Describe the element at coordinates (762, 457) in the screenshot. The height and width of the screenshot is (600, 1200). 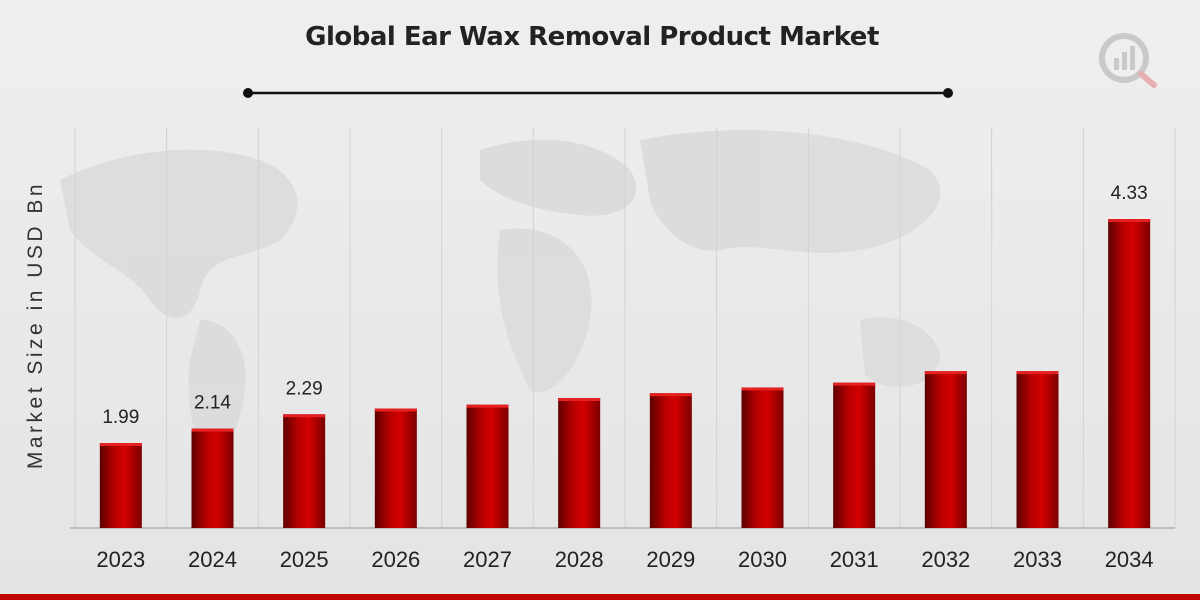
I see `bar-2030` at that location.